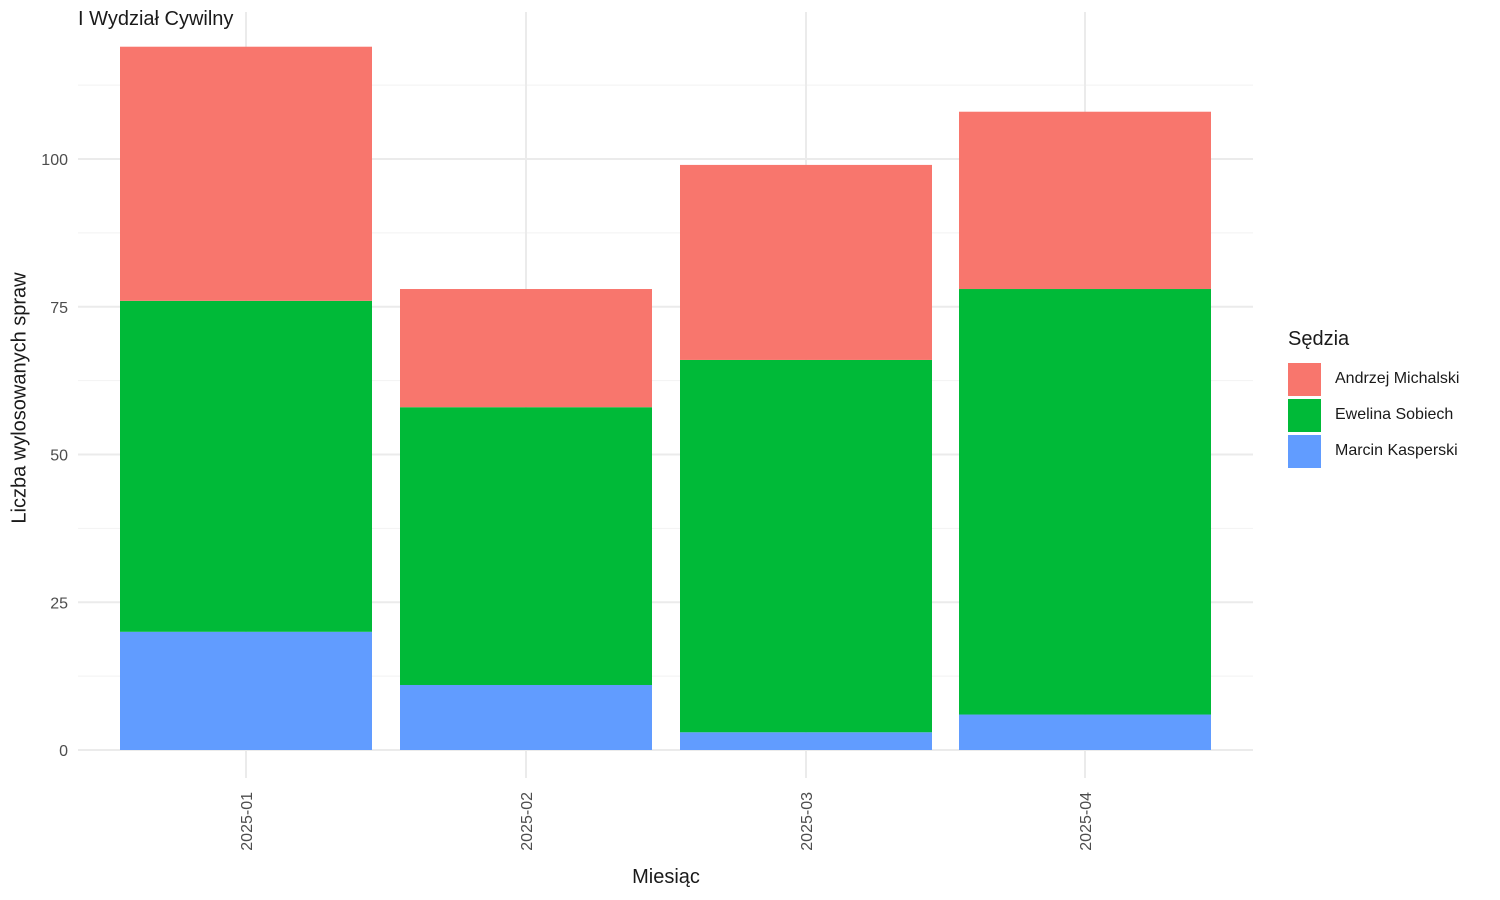 The image size is (1500, 900). What do you see at coordinates (59, 603) in the screenshot?
I see `y-tick-label: 25` at bounding box center [59, 603].